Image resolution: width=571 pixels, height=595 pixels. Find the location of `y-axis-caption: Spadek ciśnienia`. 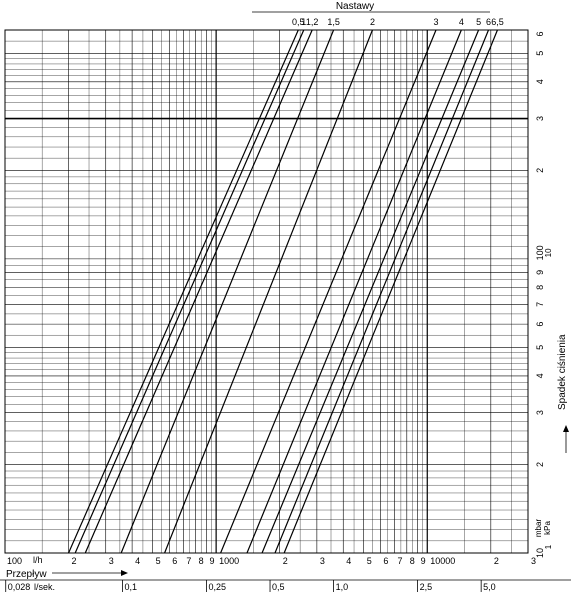

y-axis-caption: Spadek ciśnienia is located at coordinates (562, 372).